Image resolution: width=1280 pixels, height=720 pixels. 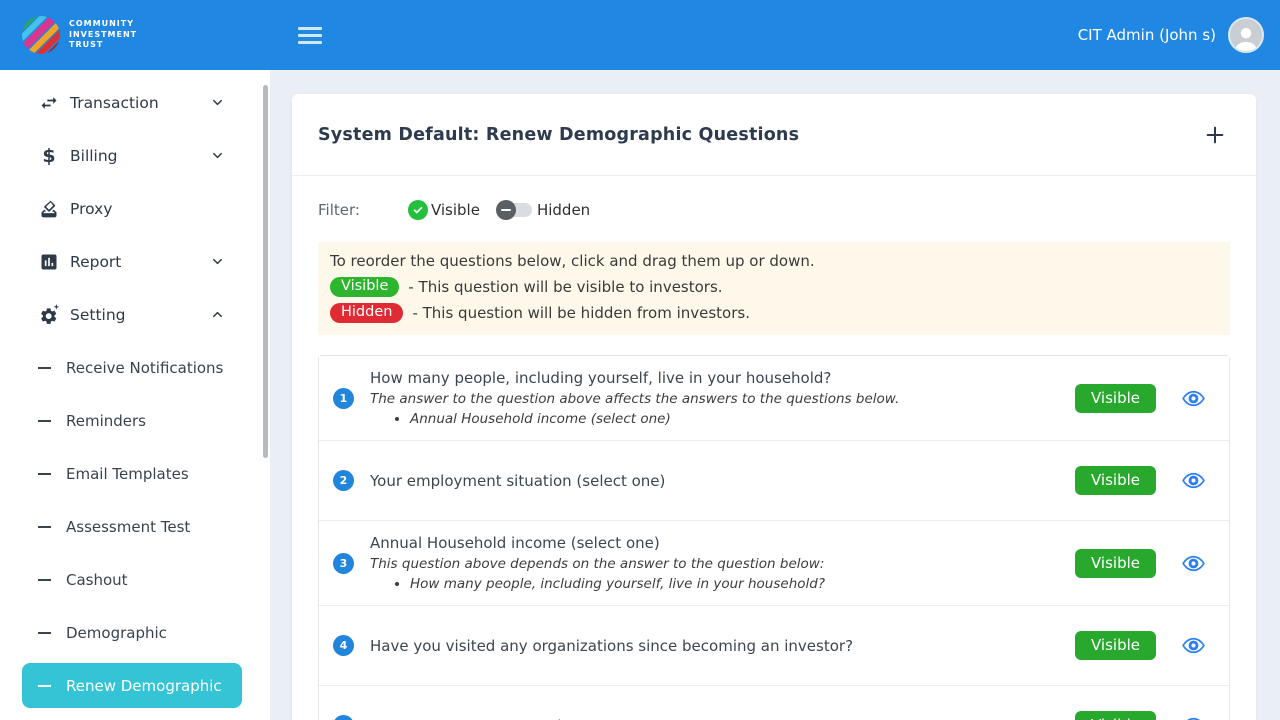 I want to click on sidebar-item-report: Report, so click(x=135, y=261).